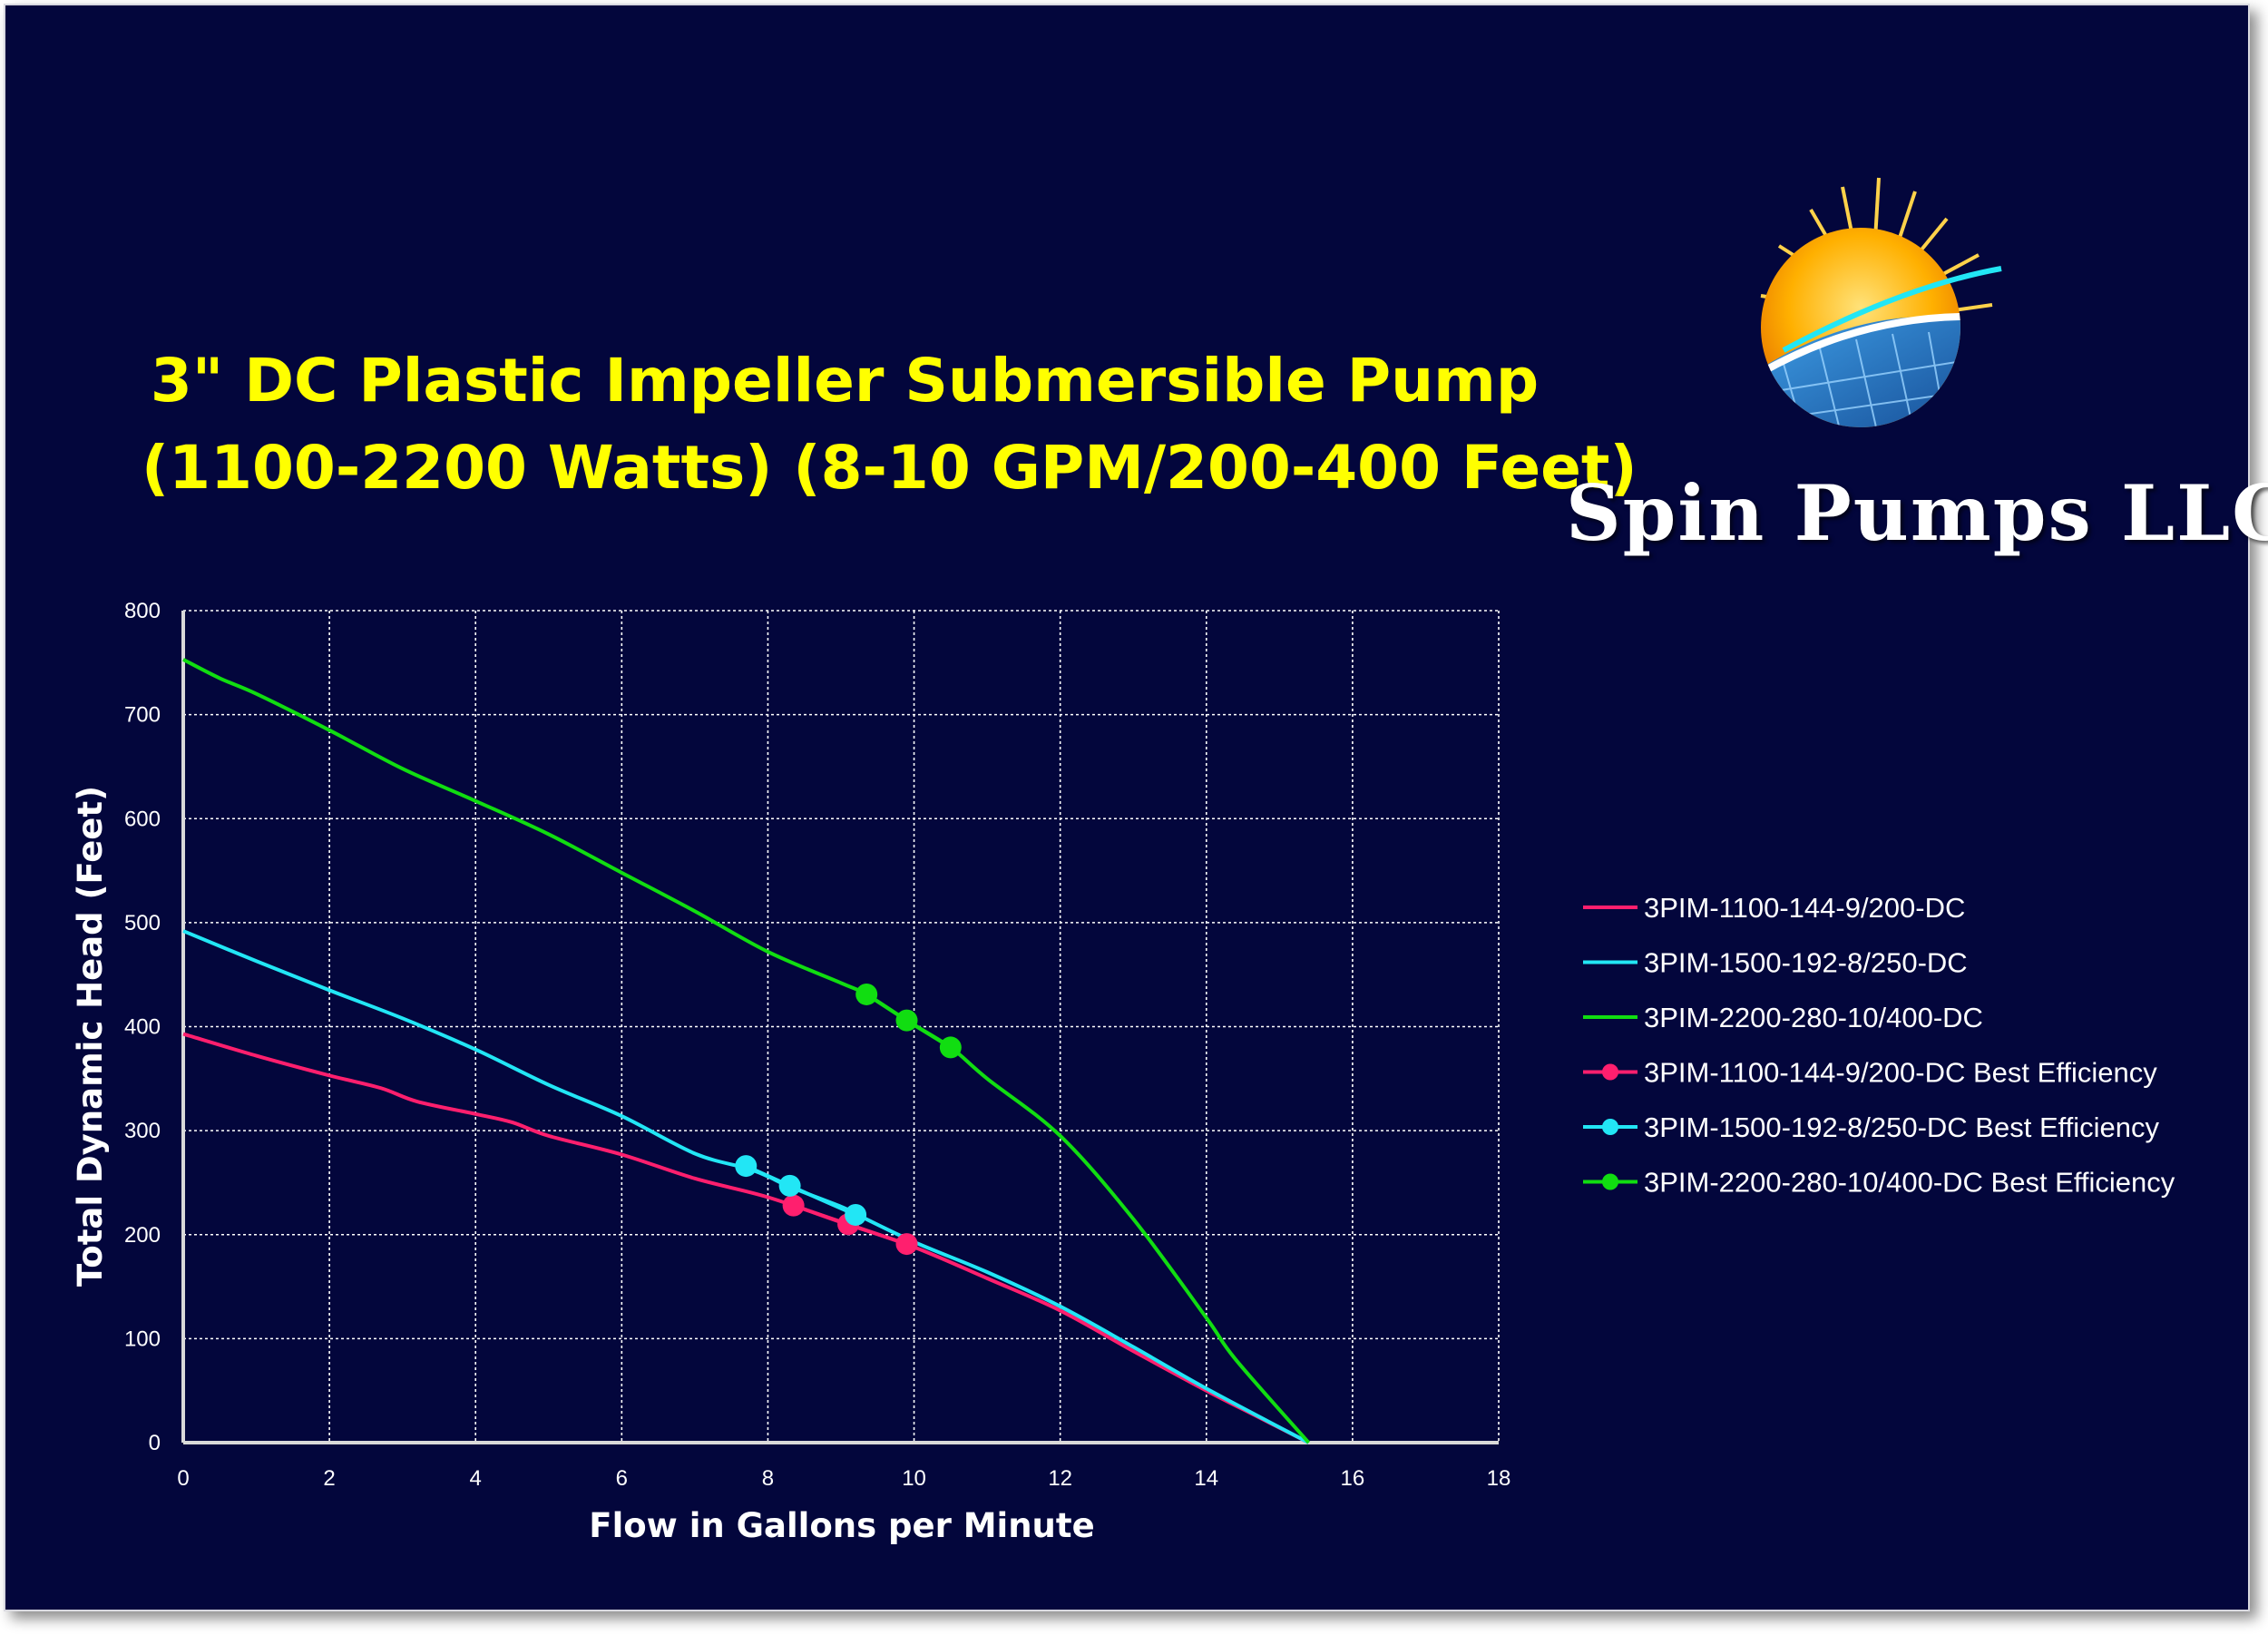 The image size is (2268, 1635). What do you see at coordinates (849, 1119) in the screenshot?
I see `series-markers` at bounding box center [849, 1119].